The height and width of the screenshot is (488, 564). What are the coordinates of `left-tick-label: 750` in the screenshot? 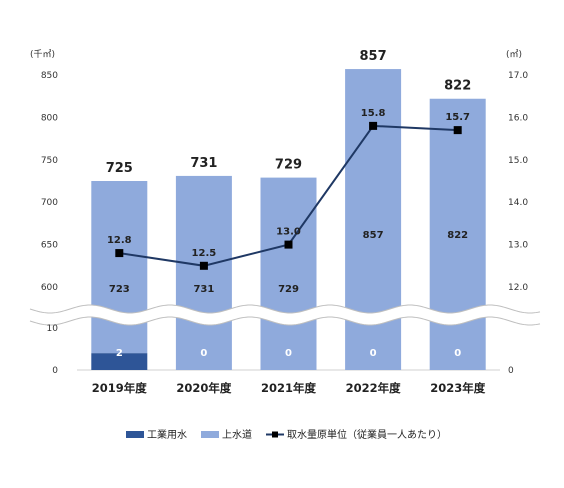 It's located at (49, 161).